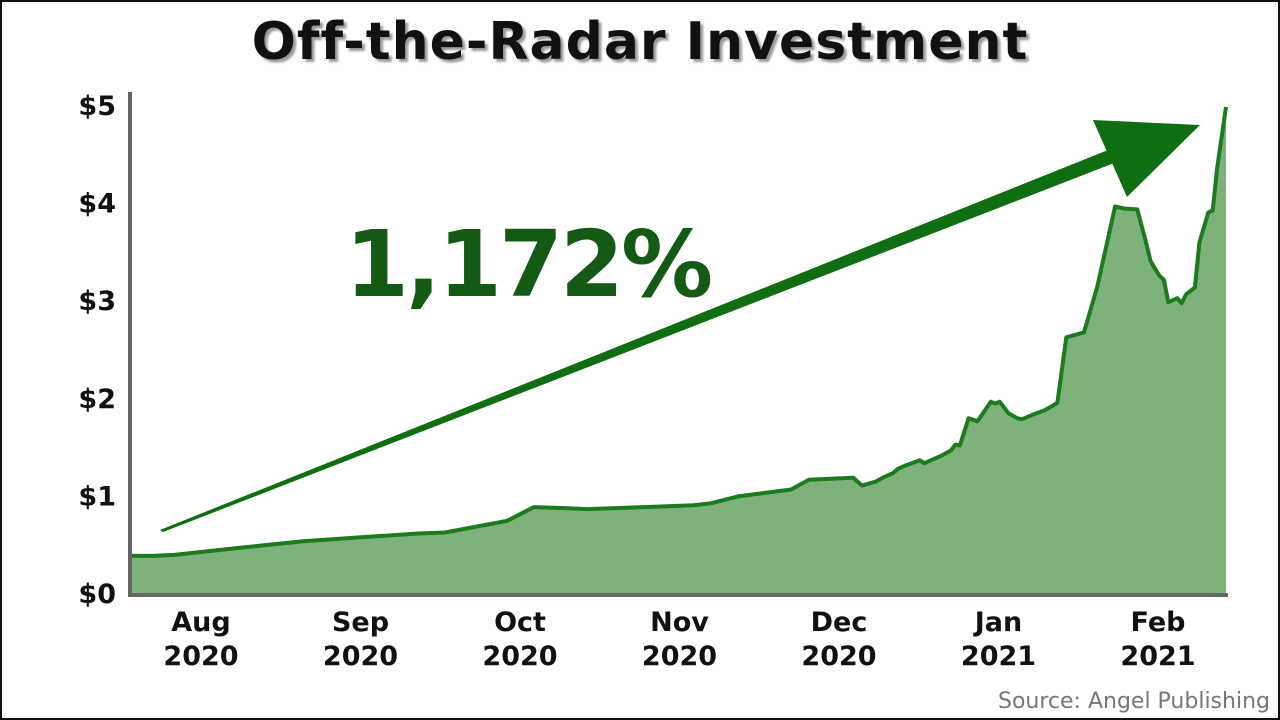 This screenshot has width=1280, height=720. What do you see at coordinates (97, 399) in the screenshot?
I see `y-tick-label: $2` at bounding box center [97, 399].